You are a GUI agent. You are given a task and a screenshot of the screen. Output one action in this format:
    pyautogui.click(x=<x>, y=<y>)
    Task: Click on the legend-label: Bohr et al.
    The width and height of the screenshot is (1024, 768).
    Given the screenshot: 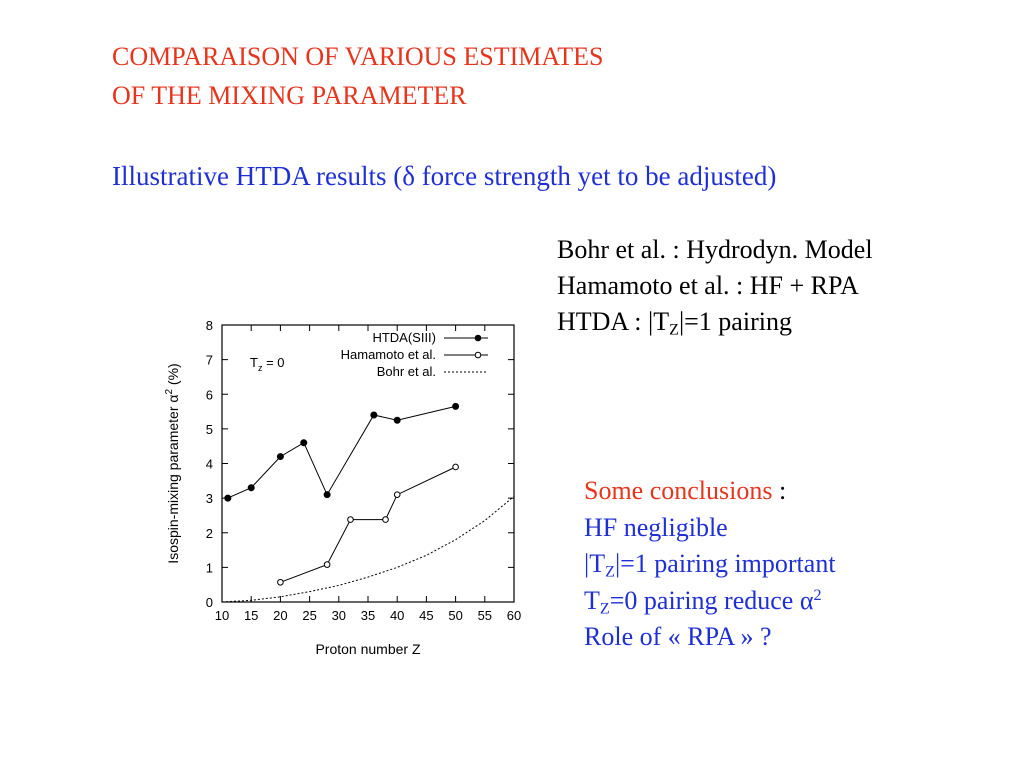 What is the action you would take?
    pyautogui.click(x=406, y=371)
    